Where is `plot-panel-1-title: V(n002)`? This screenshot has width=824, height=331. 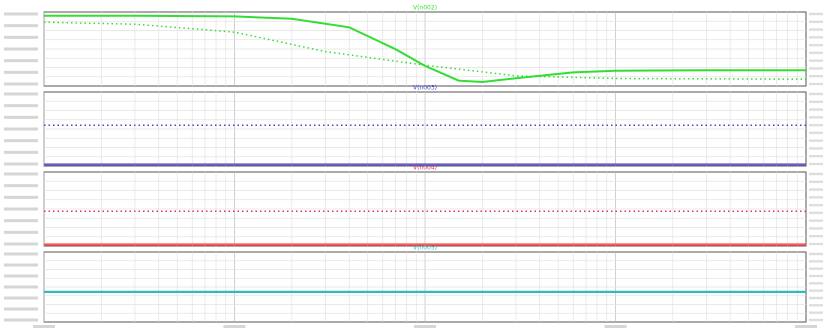 plot-panel-1-title: V(n002) is located at coordinates (425, 8).